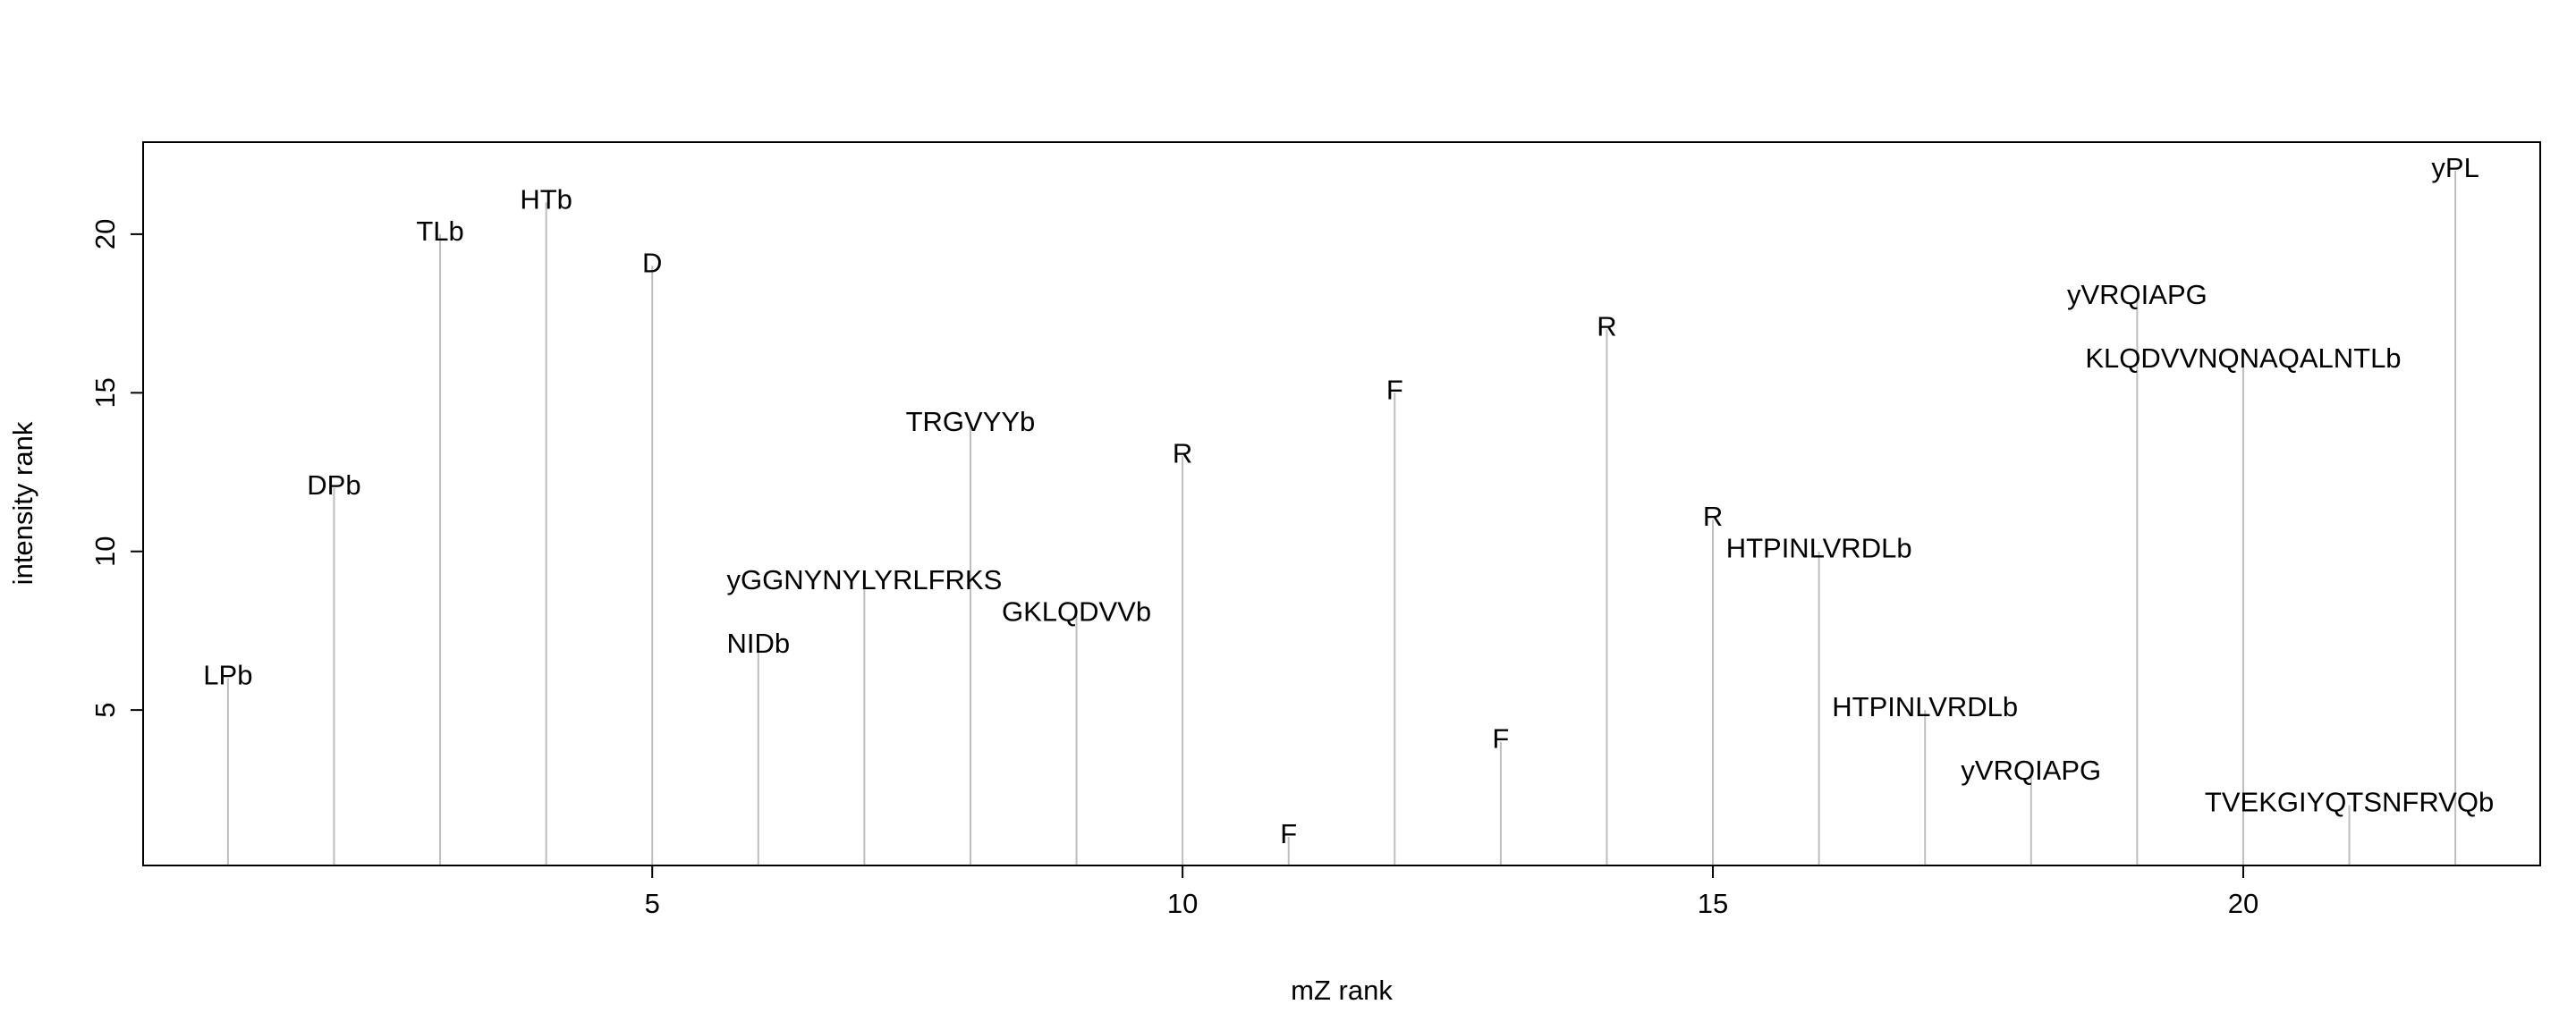 The image size is (2576, 1030). I want to click on y-tick-label: 15, so click(105, 392).